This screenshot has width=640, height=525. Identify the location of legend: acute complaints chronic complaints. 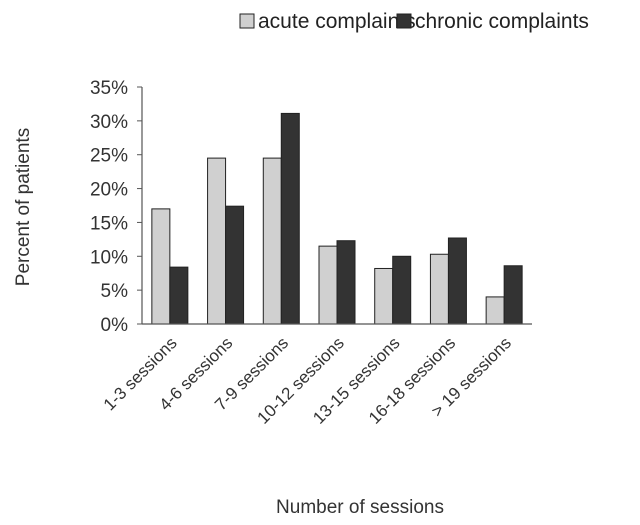
(414, 21).